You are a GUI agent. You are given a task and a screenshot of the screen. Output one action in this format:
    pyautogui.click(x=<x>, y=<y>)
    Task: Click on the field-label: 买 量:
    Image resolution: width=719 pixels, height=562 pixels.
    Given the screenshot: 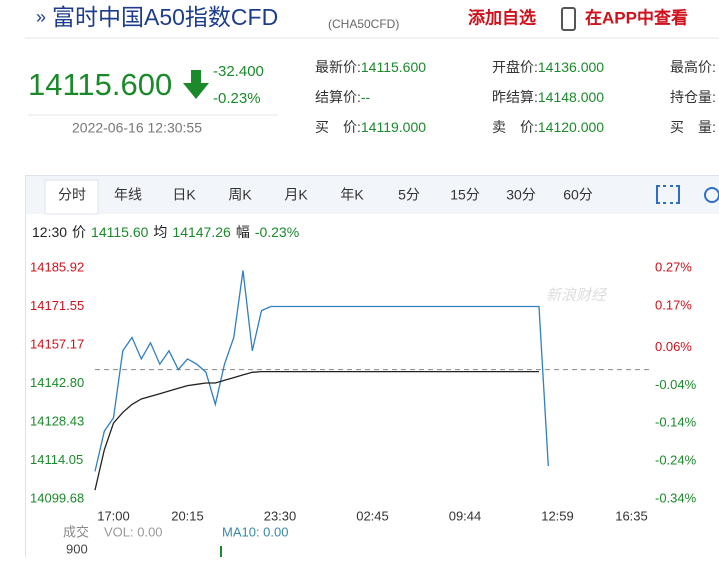 What is the action you would take?
    pyautogui.click(x=693, y=127)
    